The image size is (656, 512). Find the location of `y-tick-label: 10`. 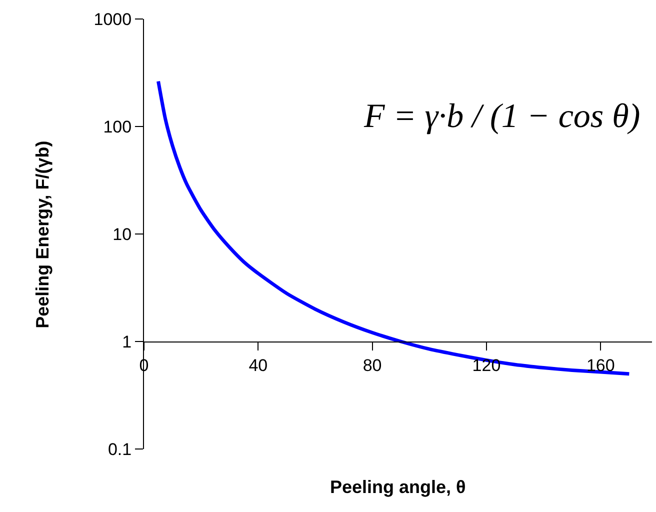

y-tick-label: 10 is located at coordinates (122, 234).